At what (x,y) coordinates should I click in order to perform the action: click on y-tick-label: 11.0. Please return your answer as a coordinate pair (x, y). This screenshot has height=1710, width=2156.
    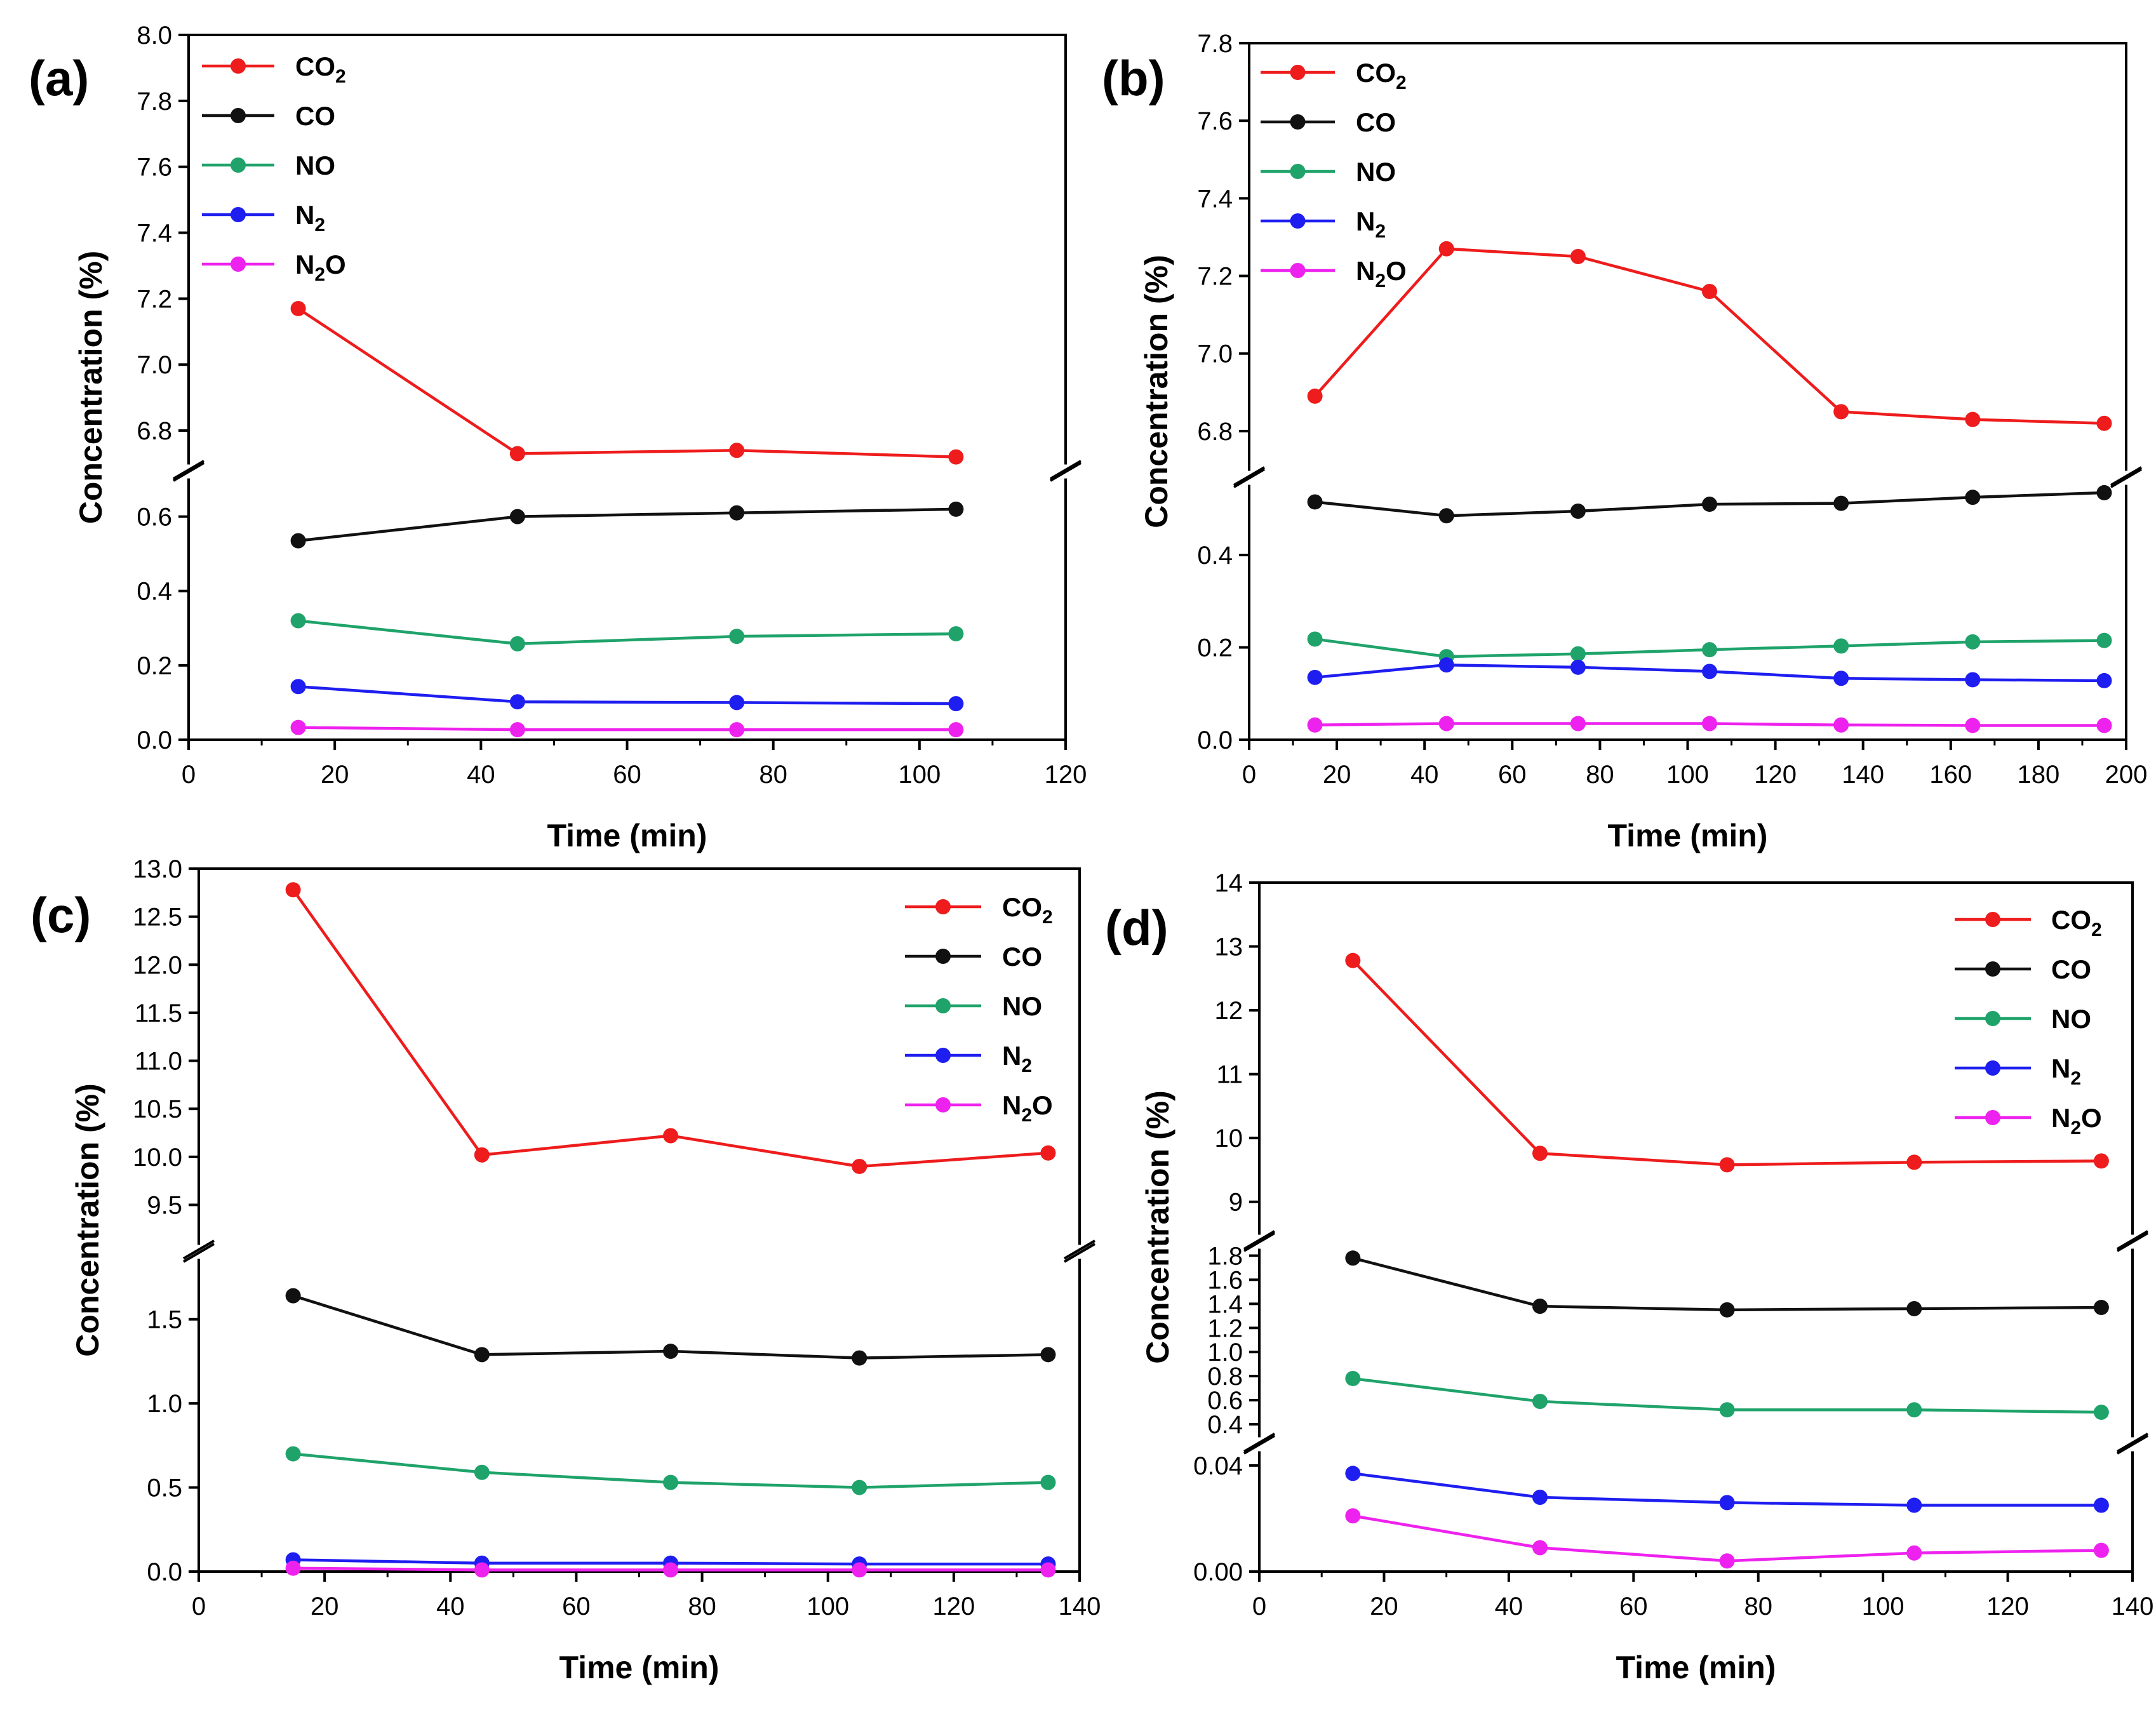
    Looking at the image, I should click on (158, 1062).